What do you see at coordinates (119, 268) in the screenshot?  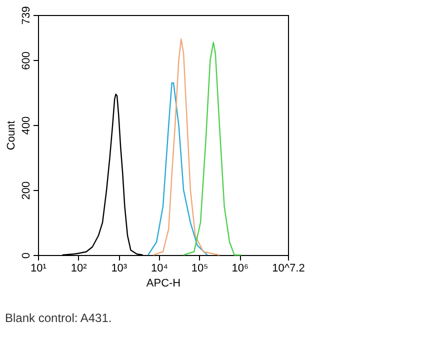 I see `x-tick-label: 10³` at bounding box center [119, 268].